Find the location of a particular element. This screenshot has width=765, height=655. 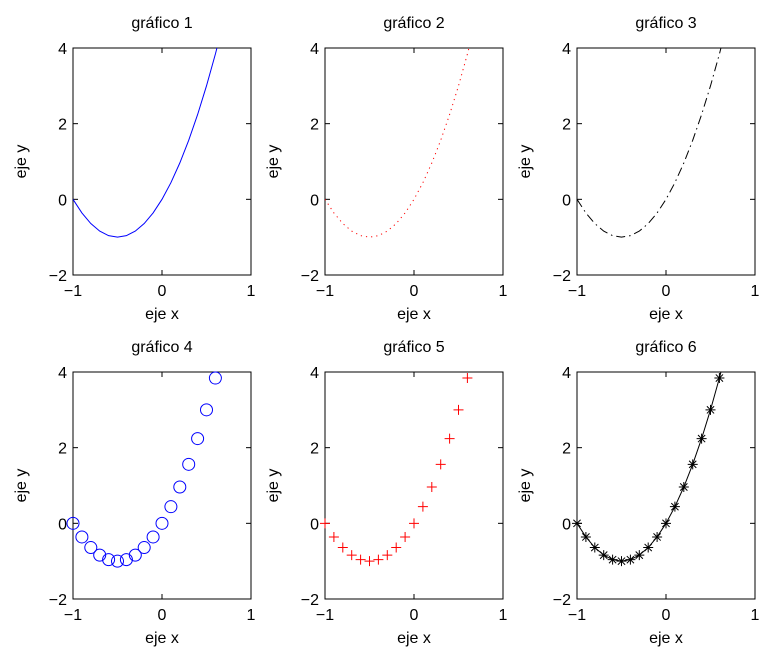

subplot-title: gráfico 6 is located at coordinates (665, 347).